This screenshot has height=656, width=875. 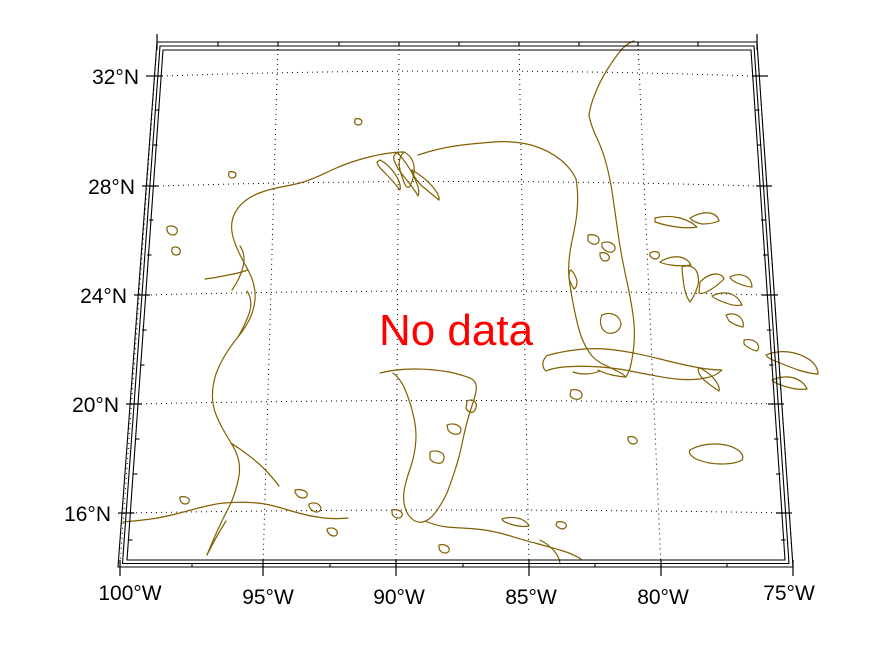 What do you see at coordinates (268, 597) in the screenshot?
I see `lon-label-95: 95°W` at bounding box center [268, 597].